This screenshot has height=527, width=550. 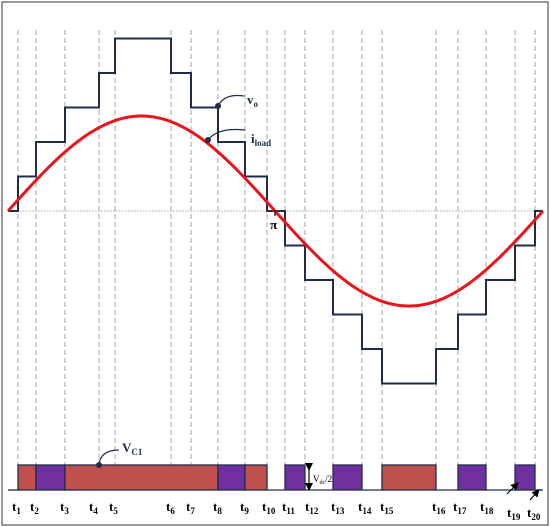 What do you see at coordinates (534, 494) in the screenshot?
I see `t20-pointer-arrow` at bounding box center [534, 494].